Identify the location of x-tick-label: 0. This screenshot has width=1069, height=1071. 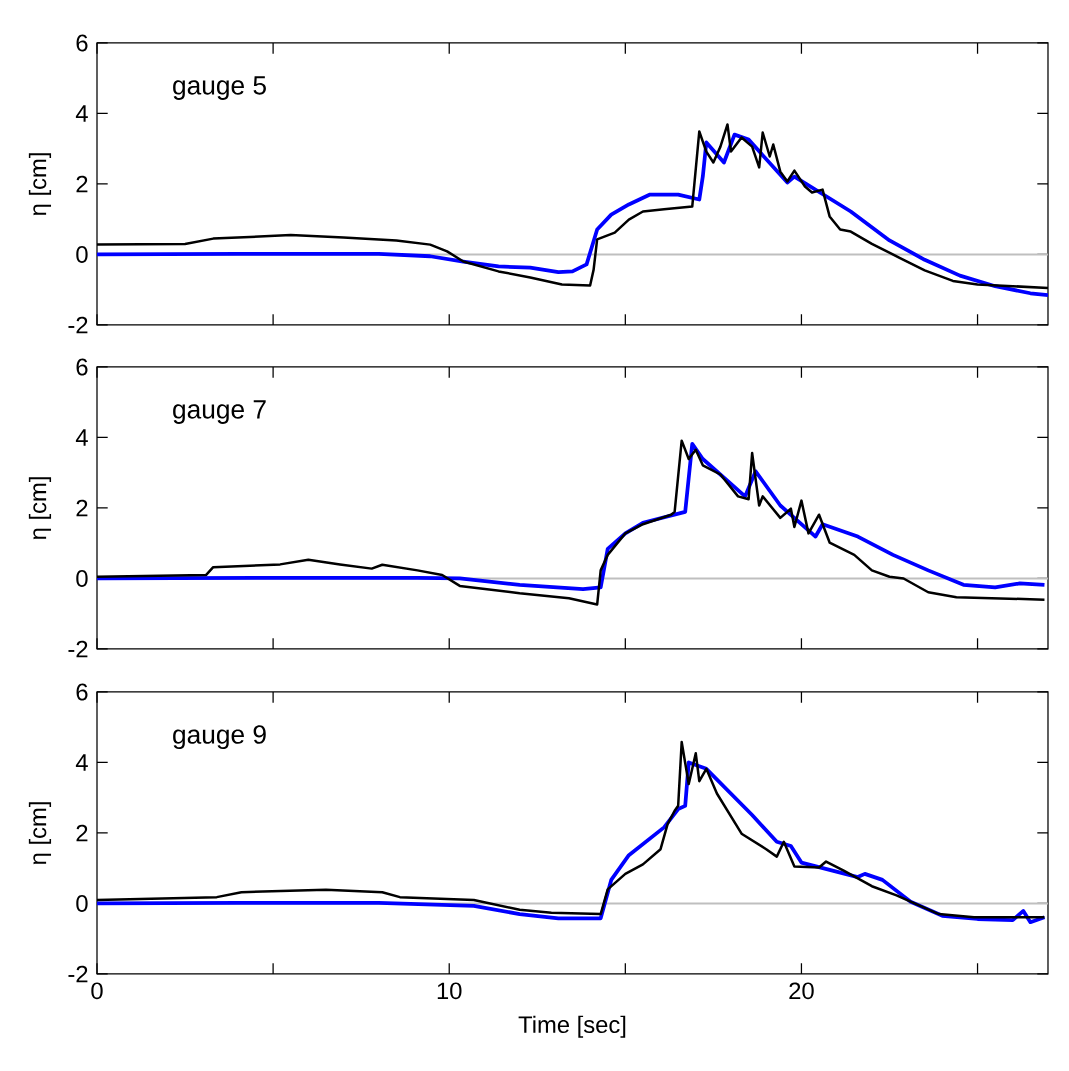
(97, 991).